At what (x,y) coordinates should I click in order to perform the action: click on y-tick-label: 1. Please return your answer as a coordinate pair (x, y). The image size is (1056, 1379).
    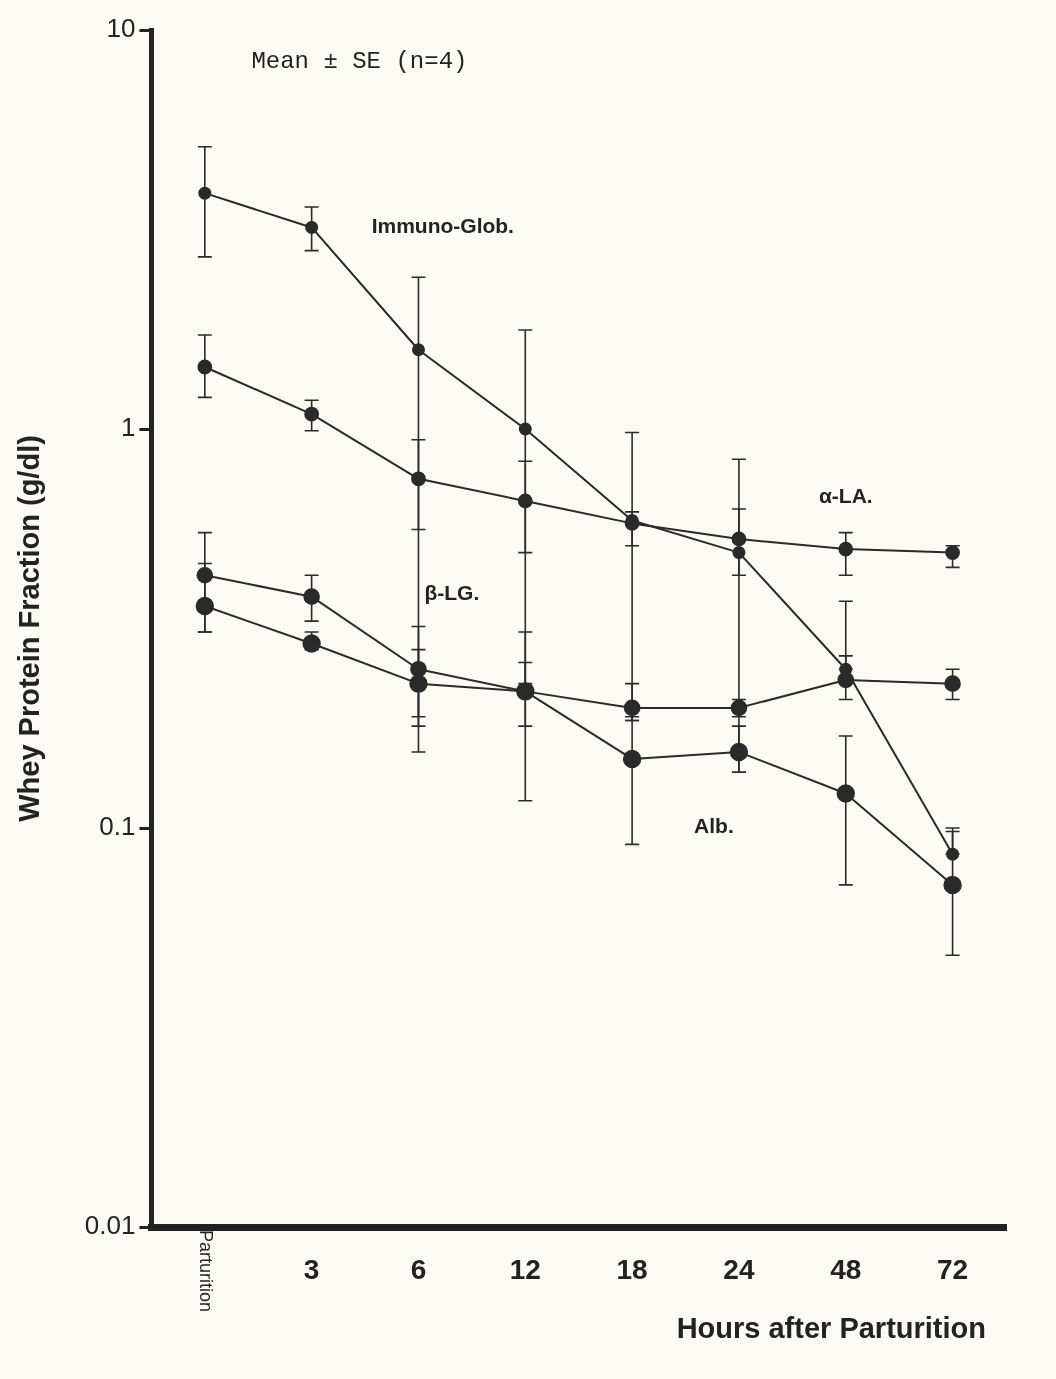
    Looking at the image, I should click on (128, 427).